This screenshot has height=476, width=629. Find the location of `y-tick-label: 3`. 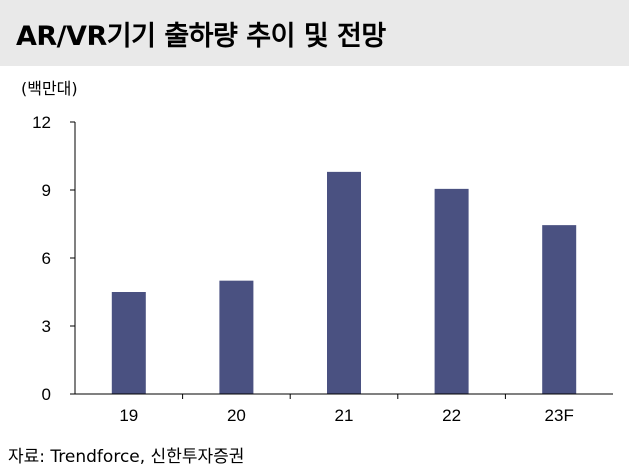

y-tick-label: 3 is located at coordinates (46, 326).